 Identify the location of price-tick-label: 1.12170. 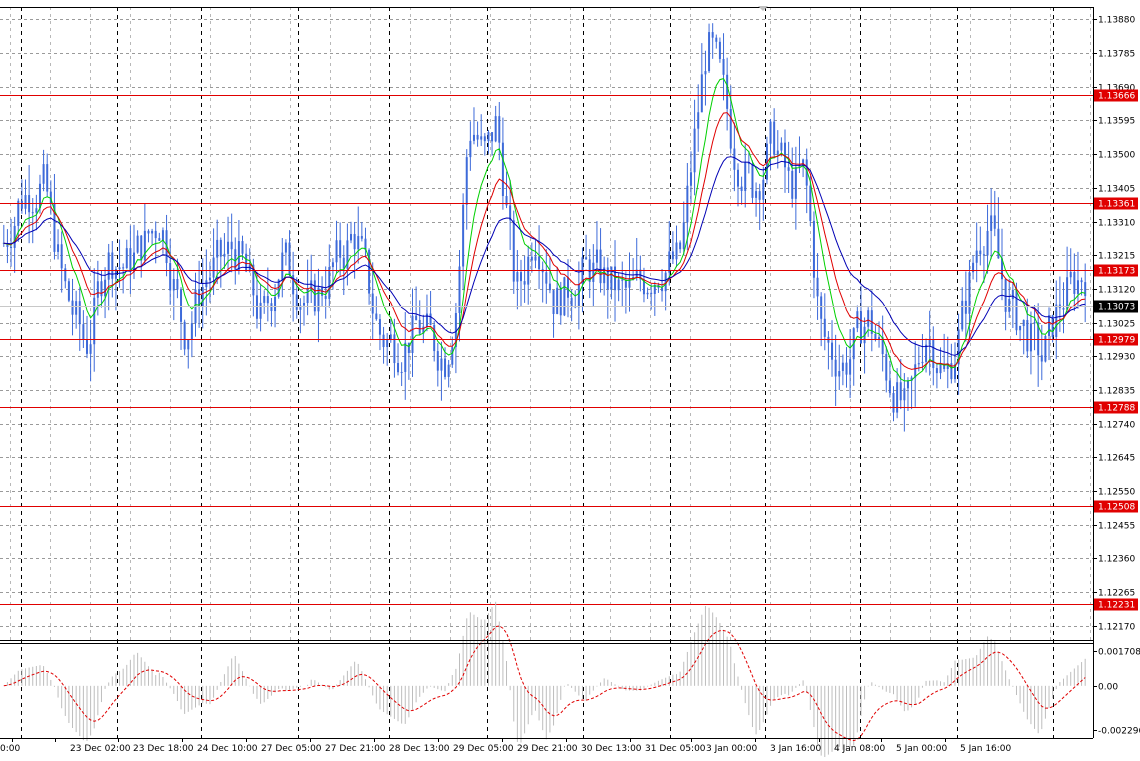
(1116, 628).